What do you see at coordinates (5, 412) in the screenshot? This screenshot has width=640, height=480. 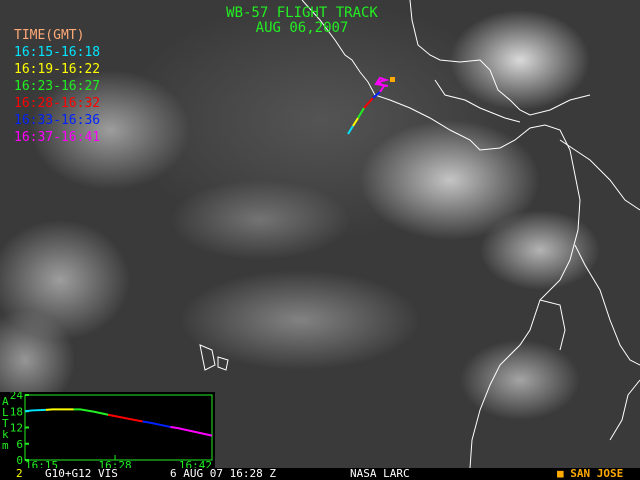 I see `y-axis-label-char: L` at bounding box center [5, 412].